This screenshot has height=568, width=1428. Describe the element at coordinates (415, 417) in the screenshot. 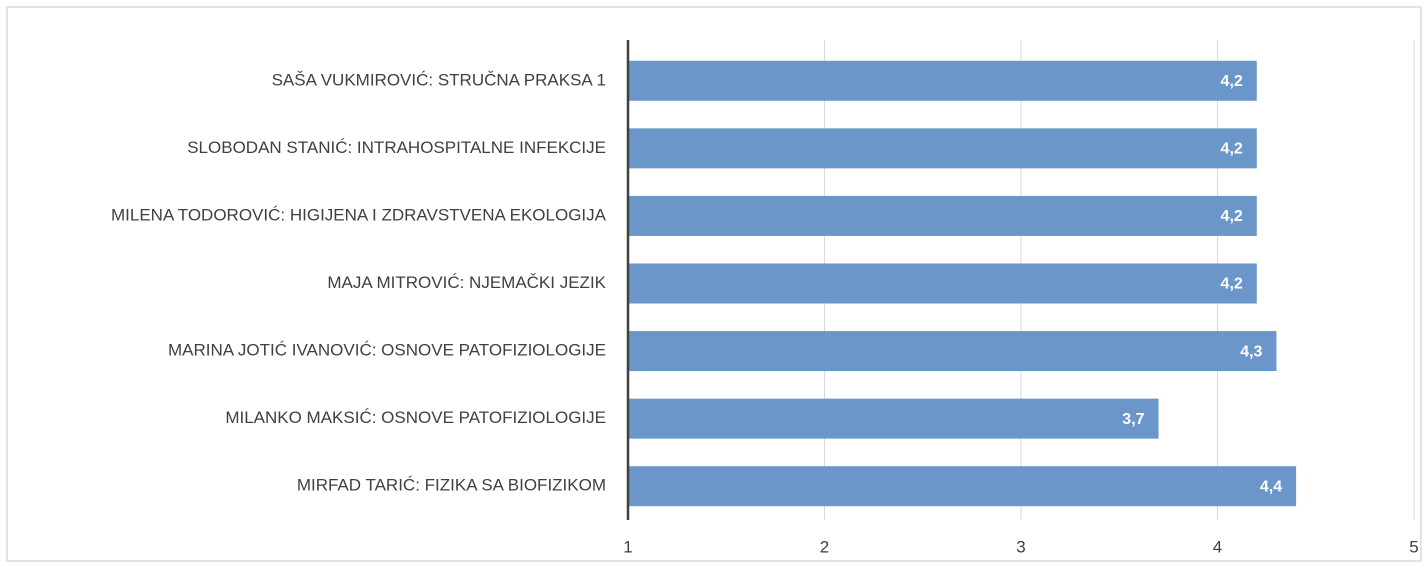

I see `y-tick-label: MILANKO MAKSIĆ: OSNOVE PATOFIZIOLOGIJE` at that location.